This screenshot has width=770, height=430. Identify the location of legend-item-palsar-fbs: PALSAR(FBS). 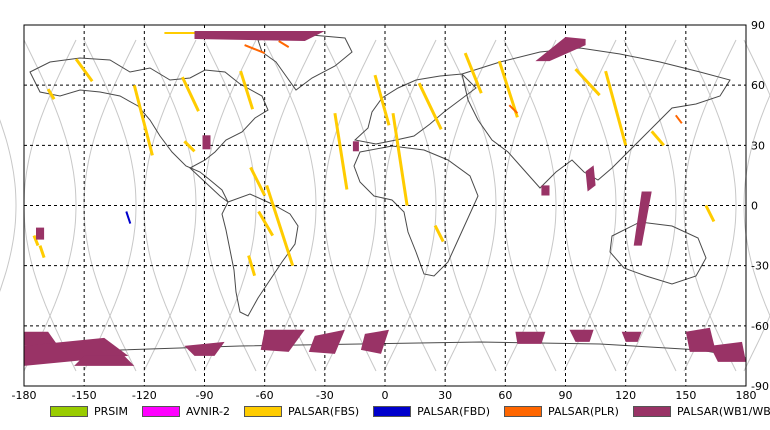
(301, 411).